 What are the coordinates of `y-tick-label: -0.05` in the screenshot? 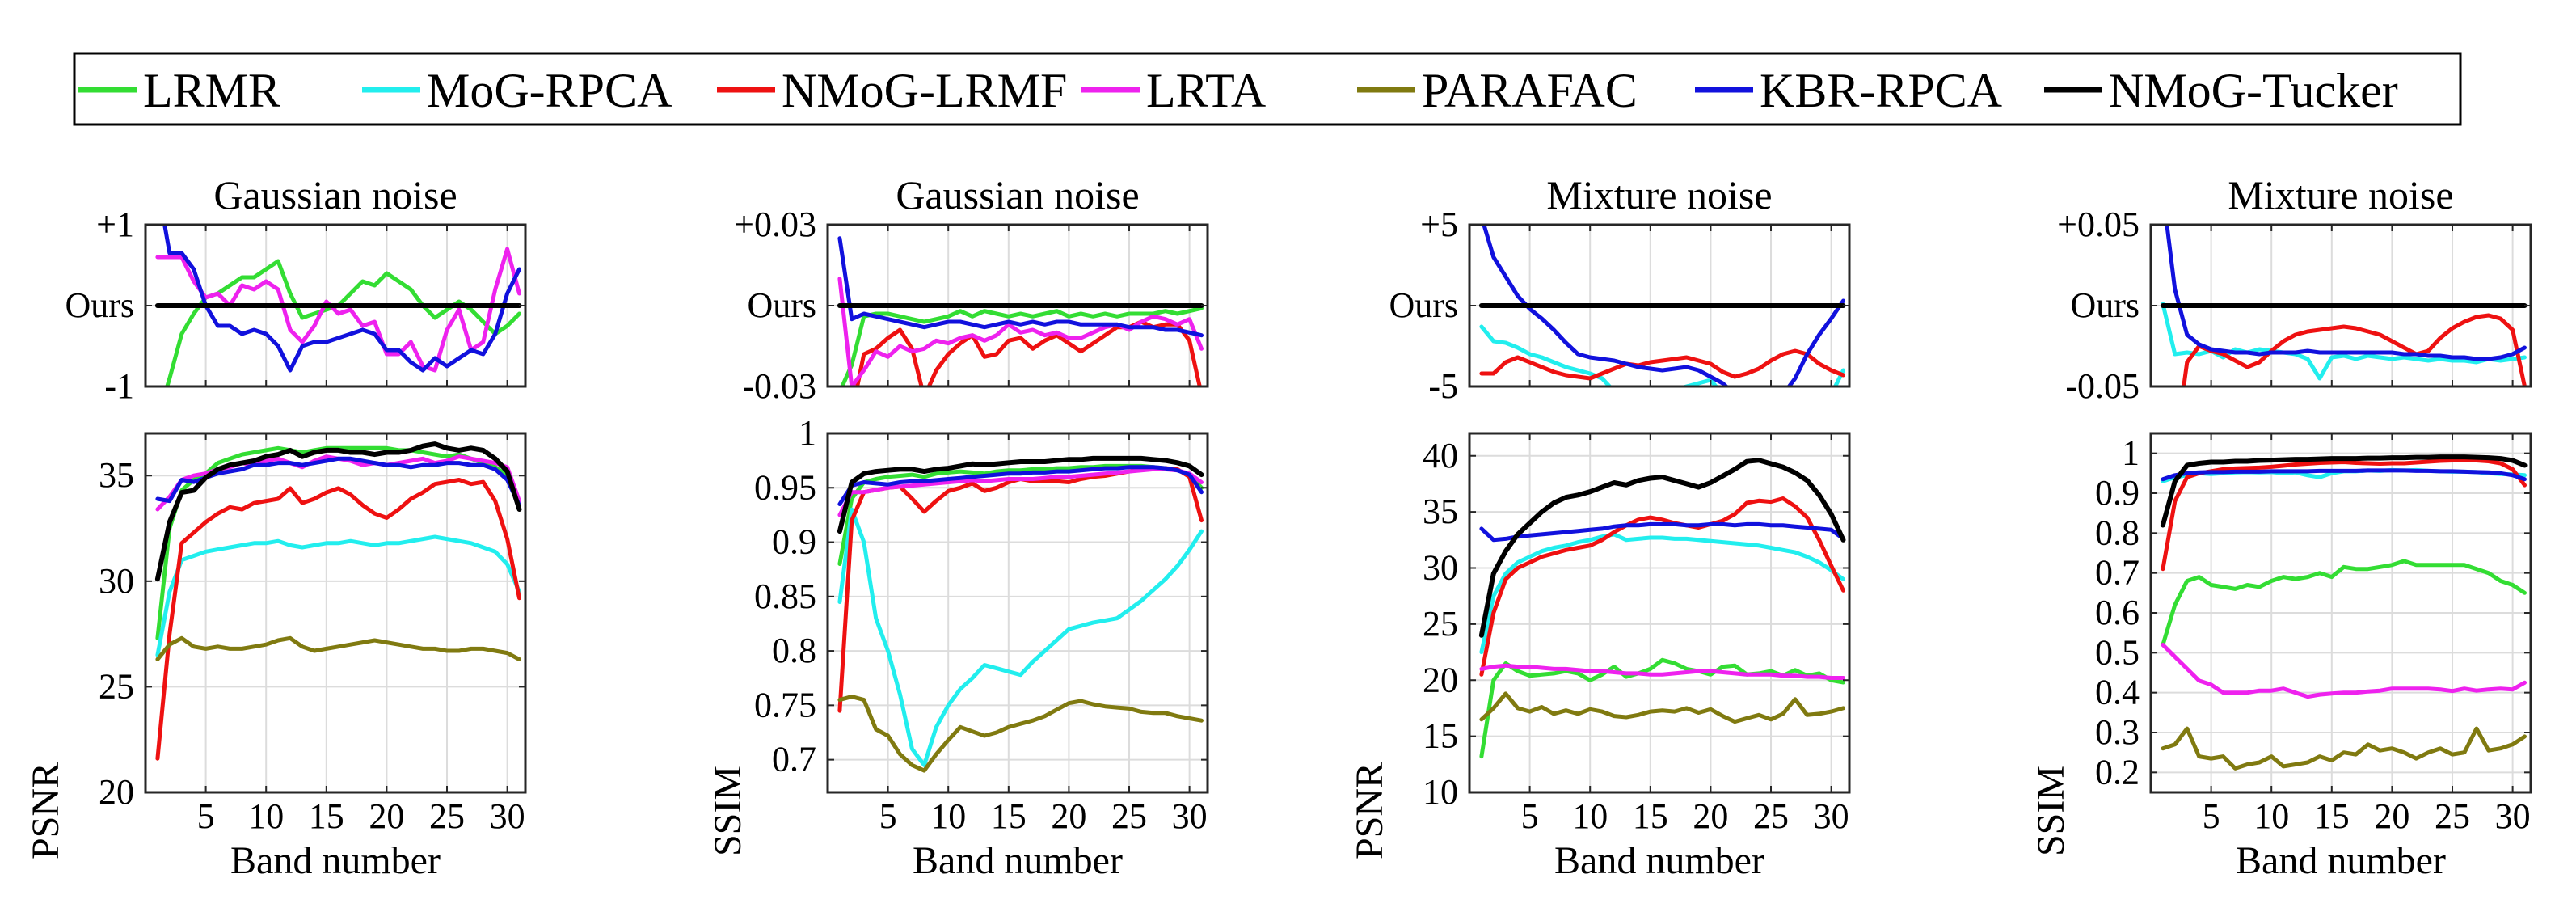 It's located at (2102, 386).